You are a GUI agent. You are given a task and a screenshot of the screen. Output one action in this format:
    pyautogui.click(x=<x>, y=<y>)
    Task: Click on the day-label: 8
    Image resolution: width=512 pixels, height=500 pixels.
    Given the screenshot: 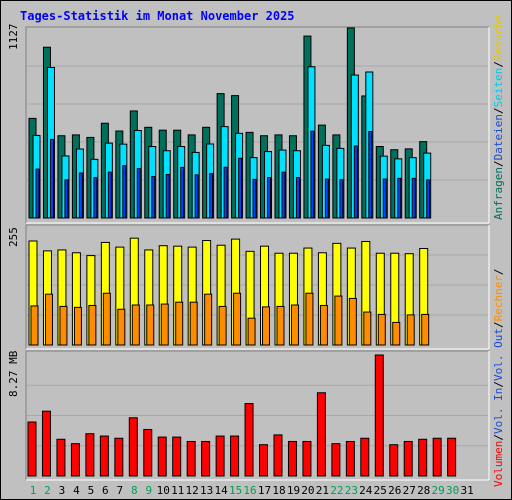 What is the action you would take?
    pyautogui.click(x=134, y=490)
    